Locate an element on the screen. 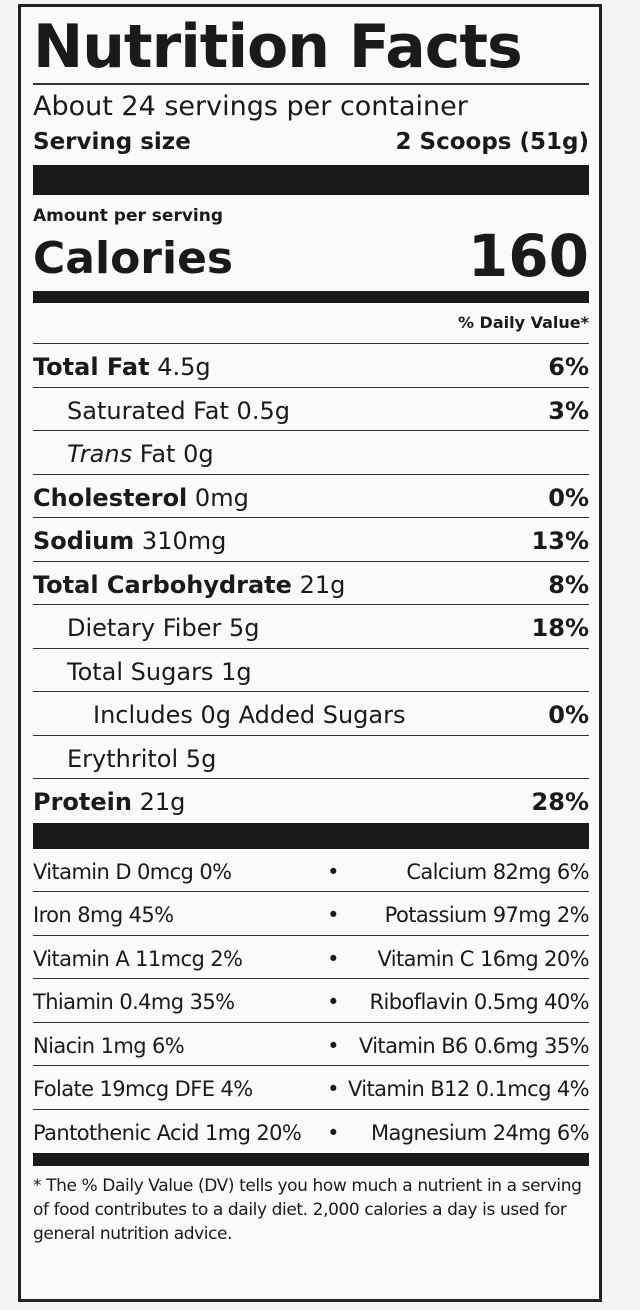 The width and height of the screenshot is (640, 1310). nutrient-amount: 0.5g is located at coordinates (263, 410).